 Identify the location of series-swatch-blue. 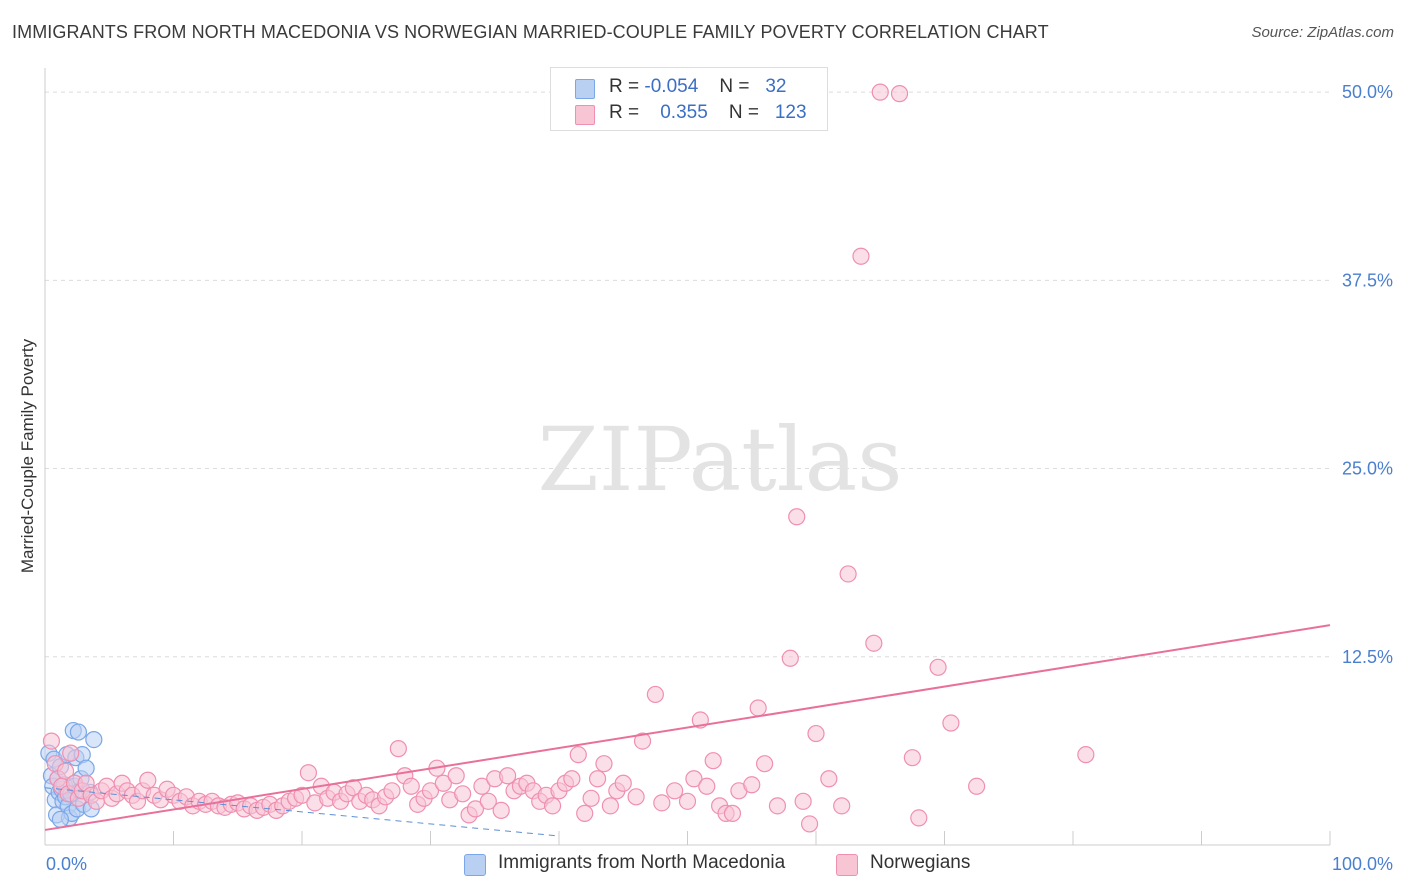
(475, 865).